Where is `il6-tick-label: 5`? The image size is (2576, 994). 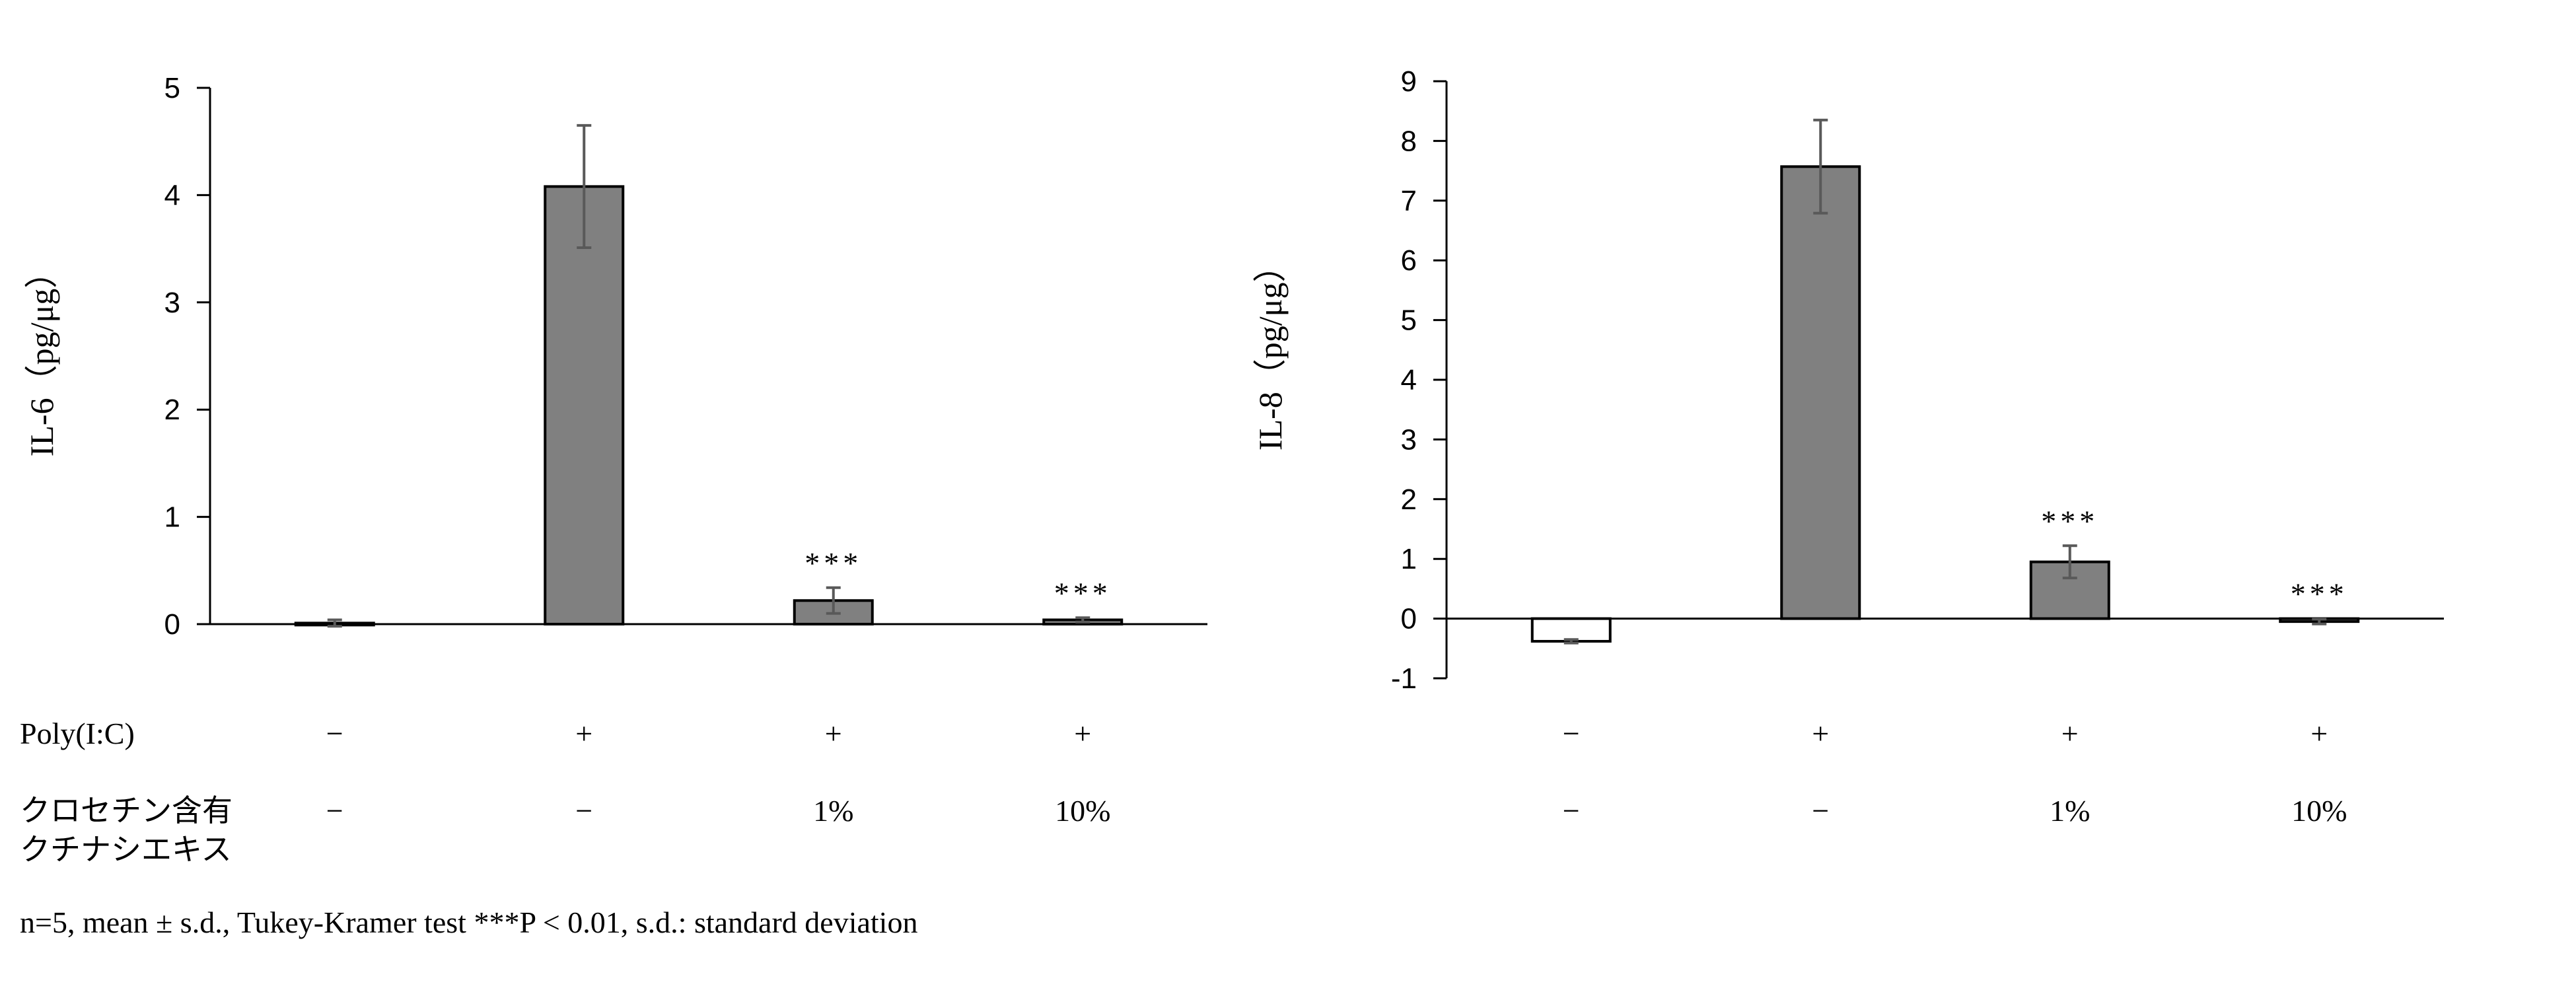 il6-tick-label: 5 is located at coordinates (172, 88).